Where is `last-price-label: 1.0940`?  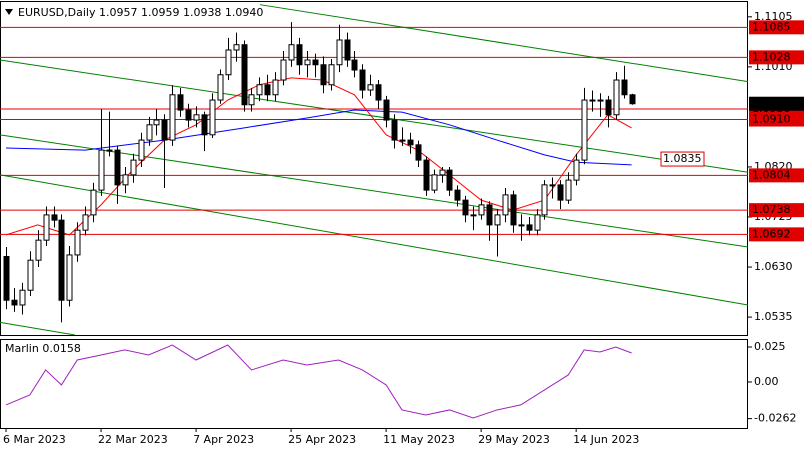
last-price-label: 1.0940 is located at coordinates (771, 103).